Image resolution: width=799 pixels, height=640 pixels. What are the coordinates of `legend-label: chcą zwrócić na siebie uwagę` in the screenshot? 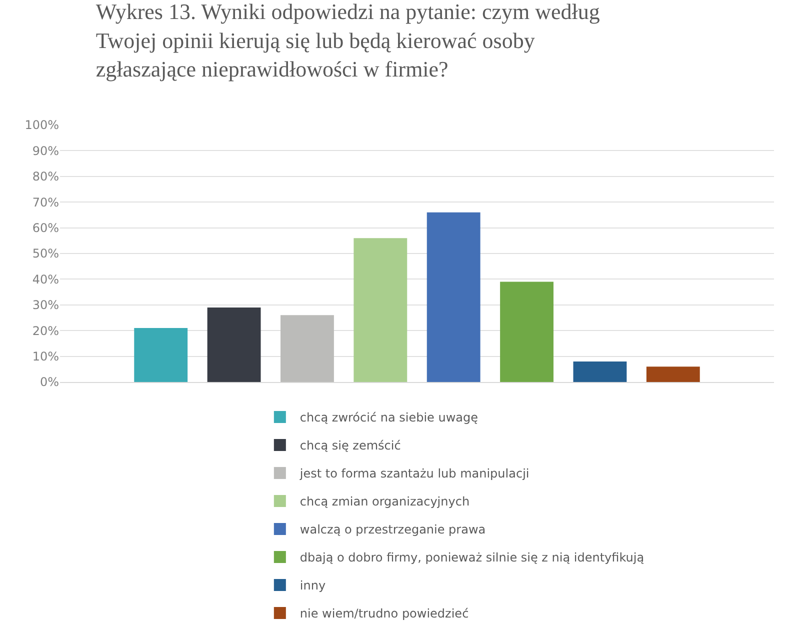 It's located at (389, 417).